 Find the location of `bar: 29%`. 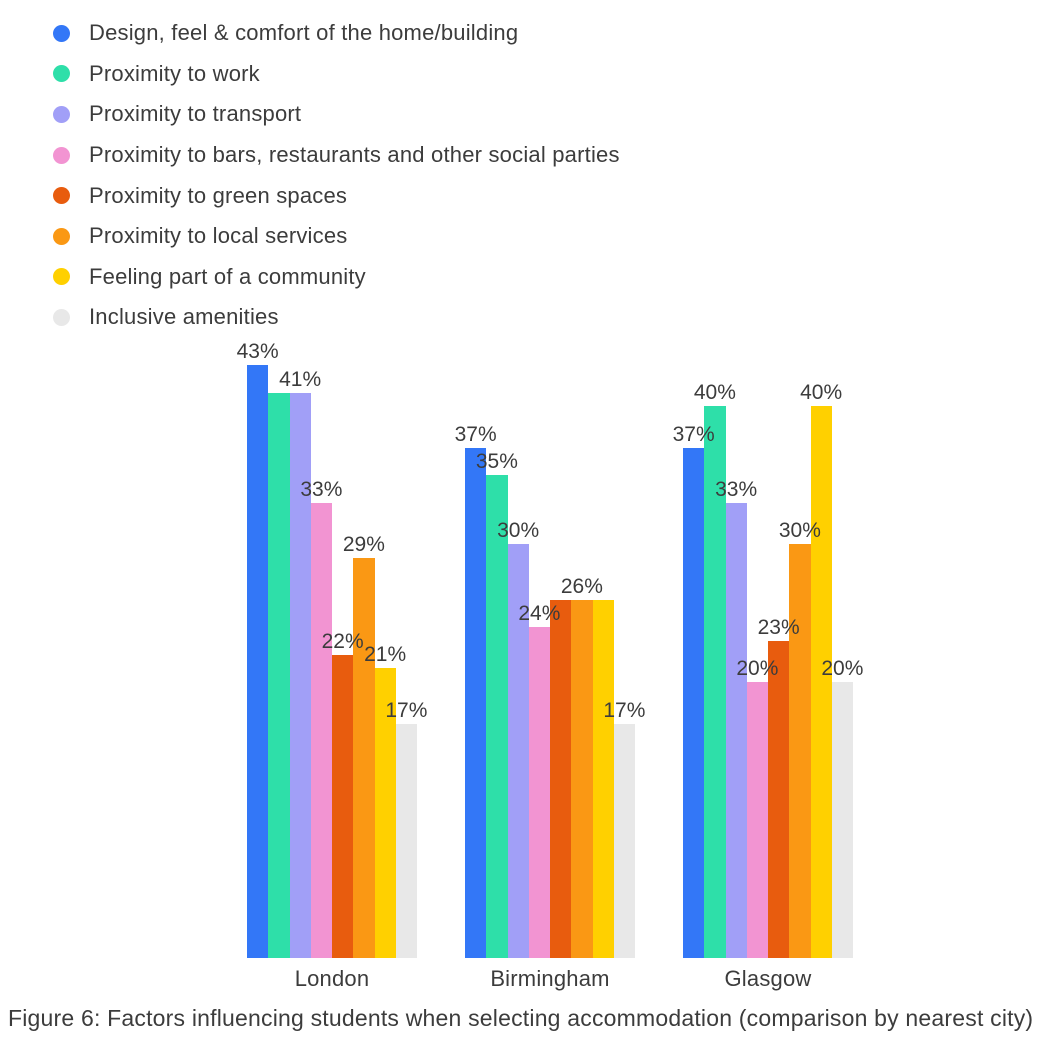

bar: 29% is located at coordinates (364, 746).